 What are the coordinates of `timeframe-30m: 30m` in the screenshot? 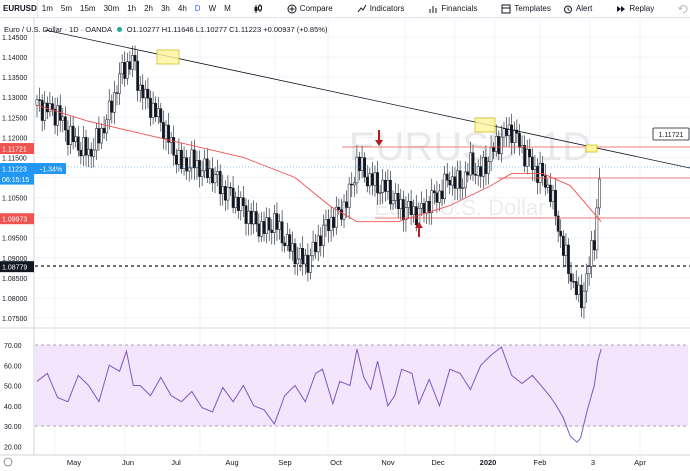 It's located at (111, 8).